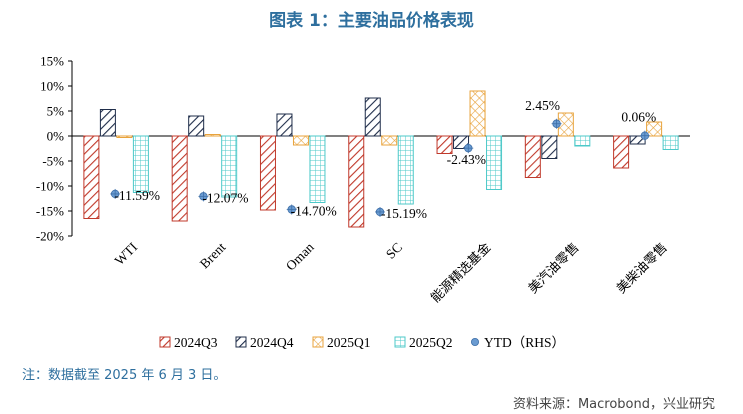 The height and width of the screenshot is (414, 743). Describe the element at coordinates (56, 111) in the screenshot. I see `y-tick-label: 5%` at that location.